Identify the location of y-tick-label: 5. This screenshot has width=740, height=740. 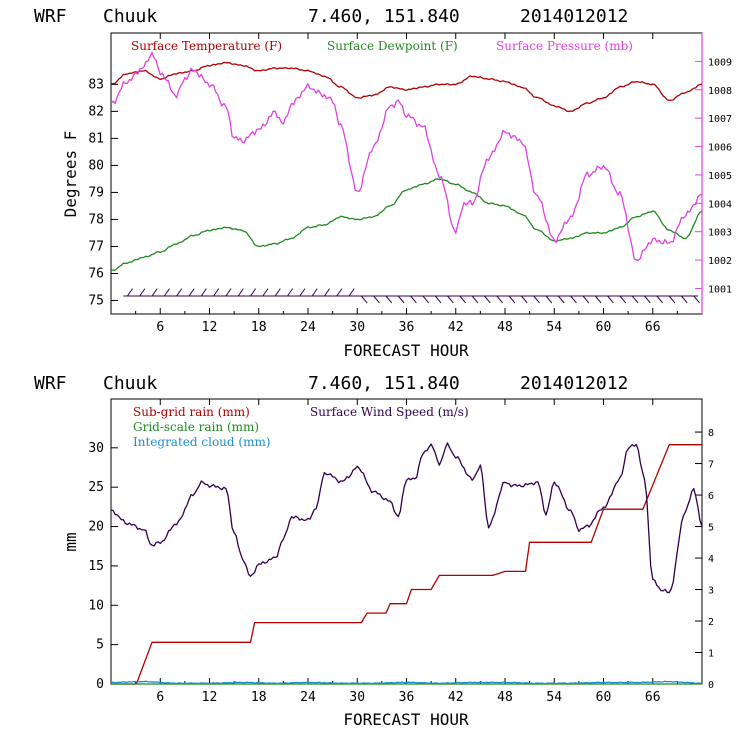
(100, 645).